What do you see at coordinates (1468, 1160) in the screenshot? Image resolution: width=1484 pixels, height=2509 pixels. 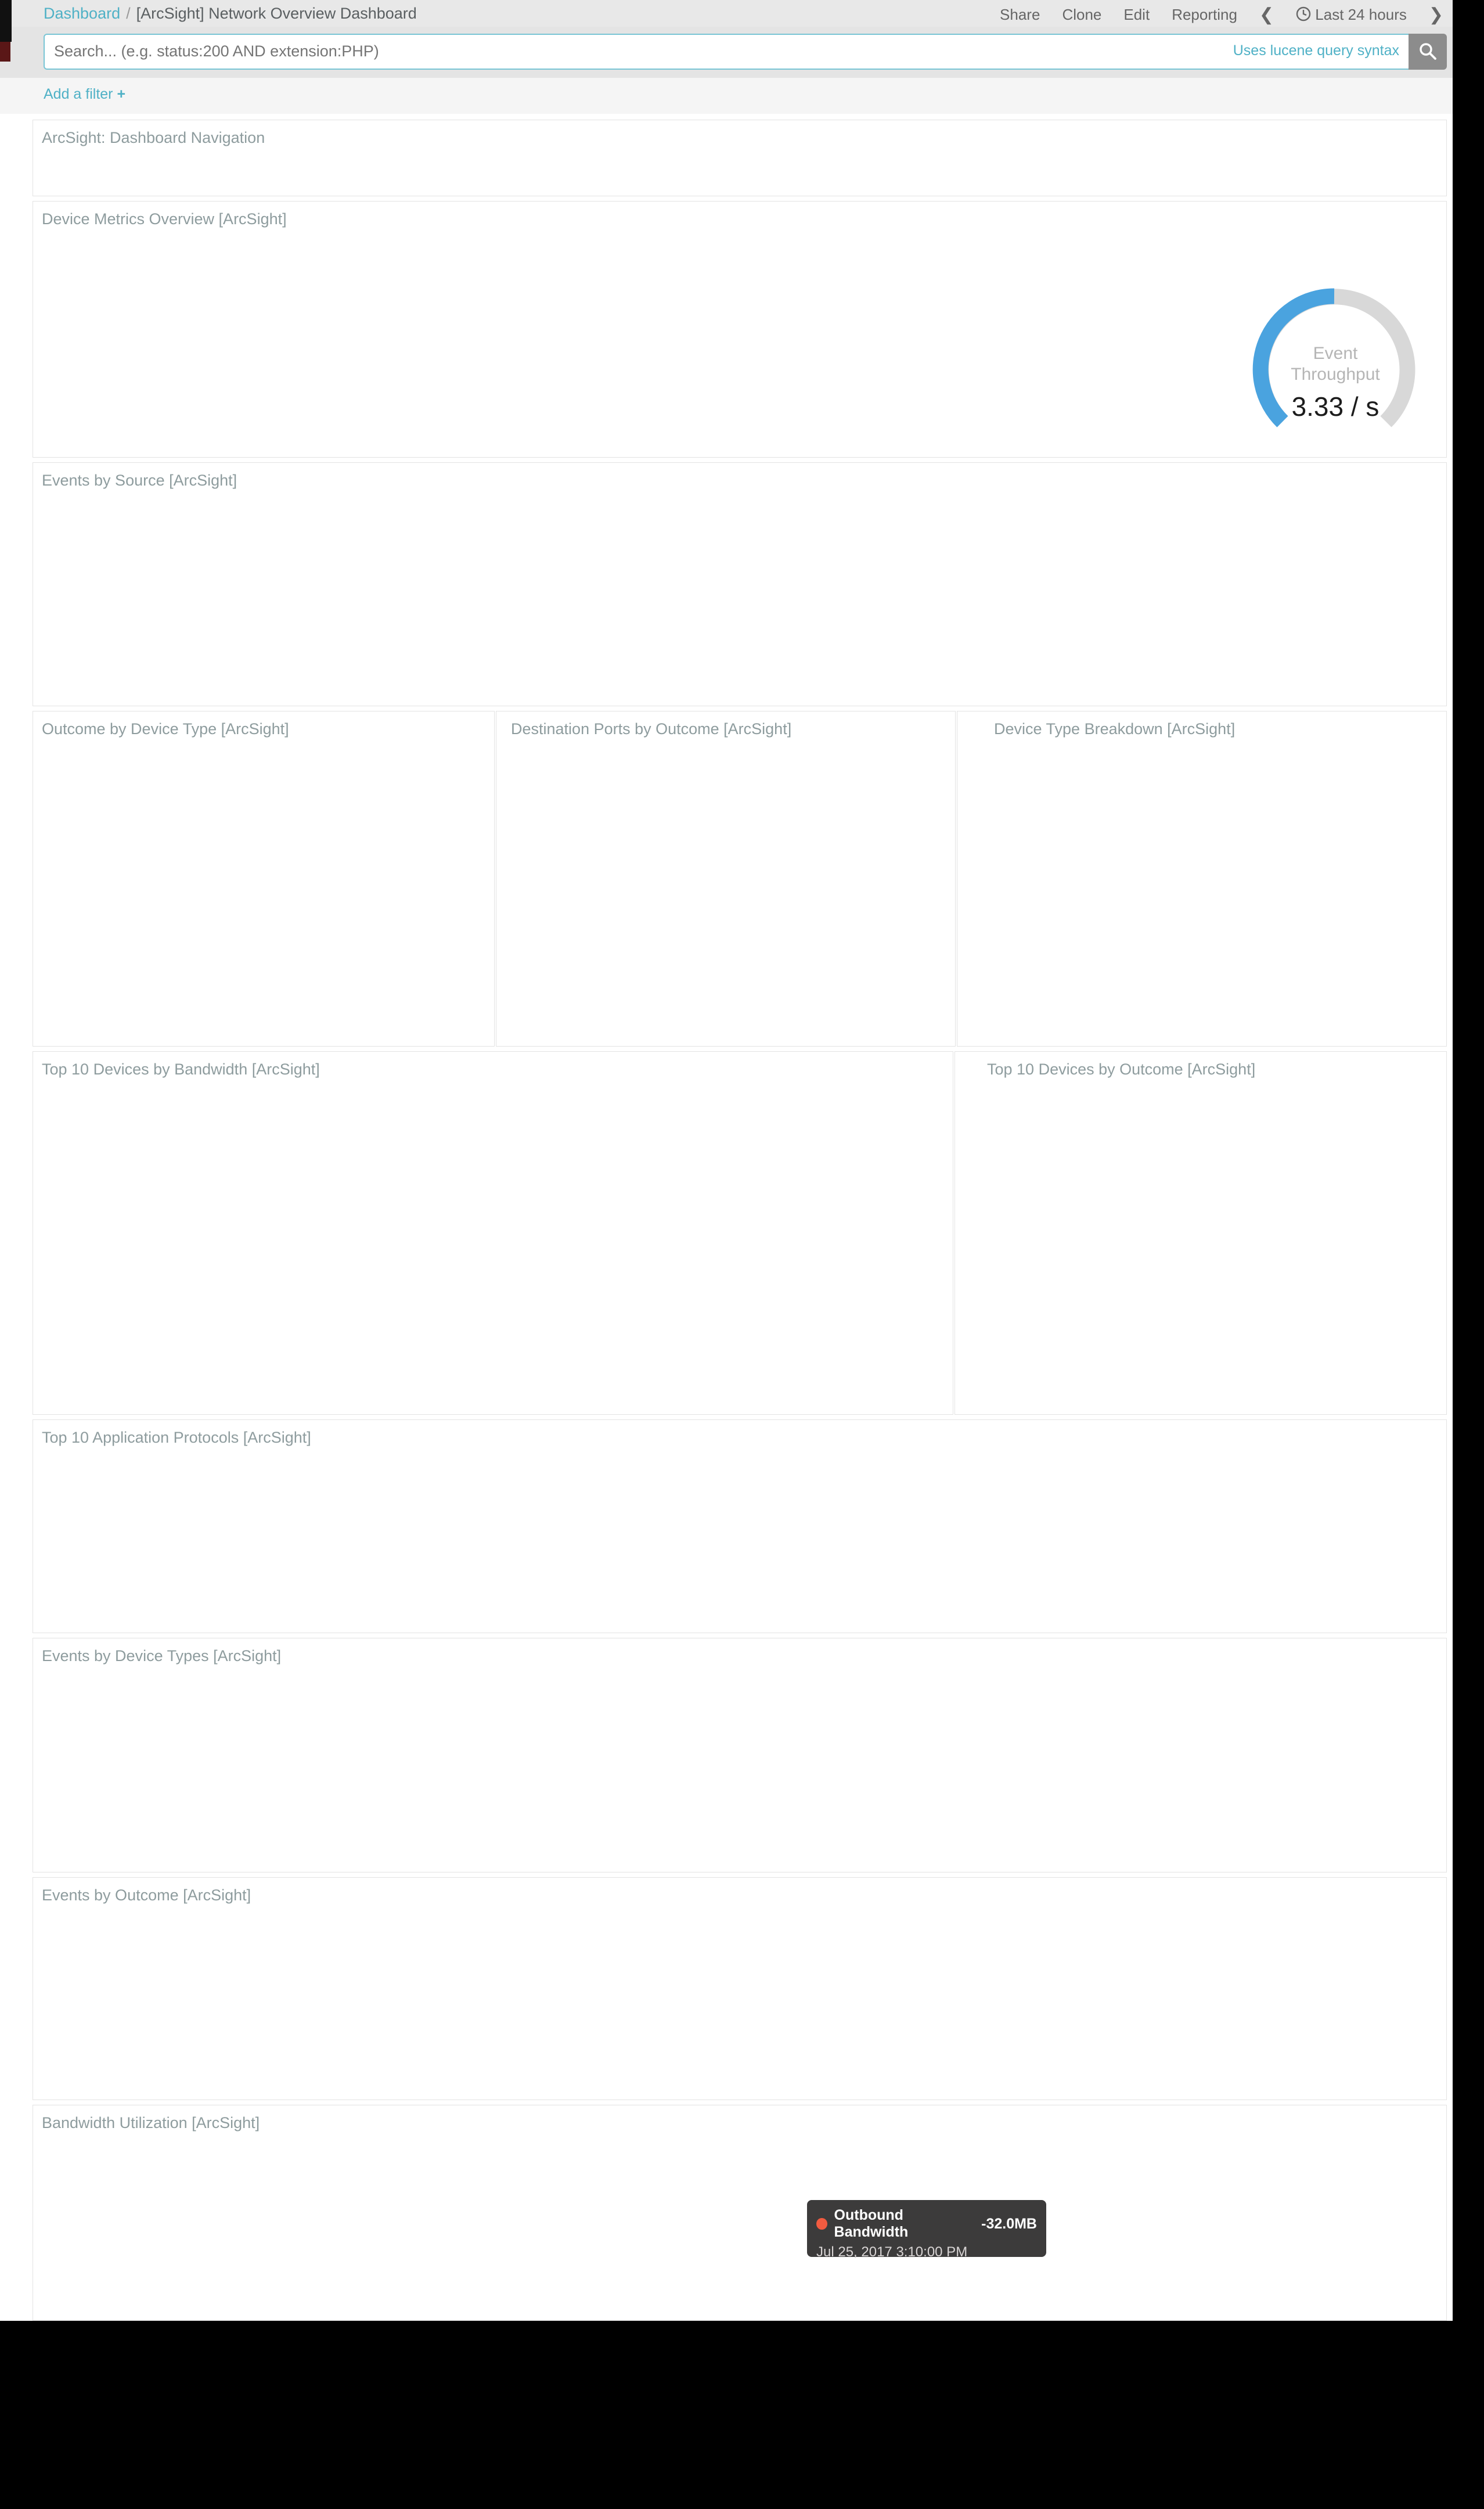 I see `right-edge-strip` at bounding box center [1468, 1160].